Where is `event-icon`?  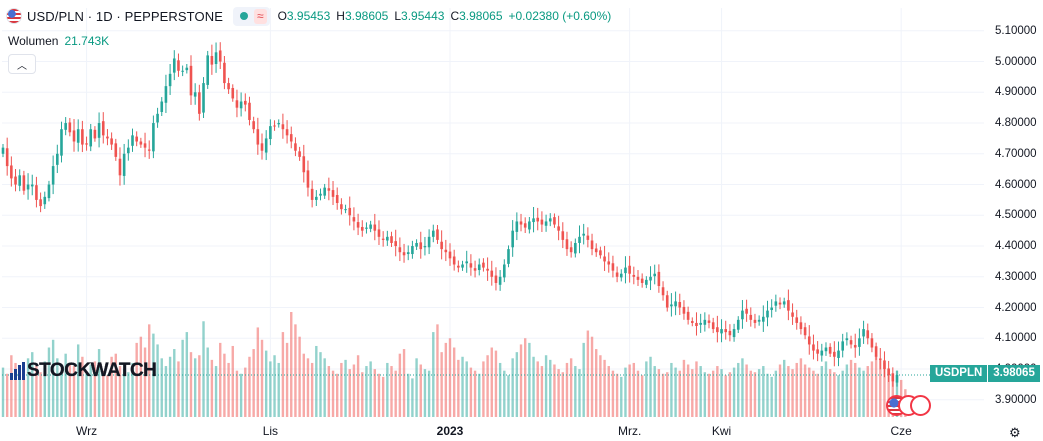 event-icon is located at coordinates (920, 405).